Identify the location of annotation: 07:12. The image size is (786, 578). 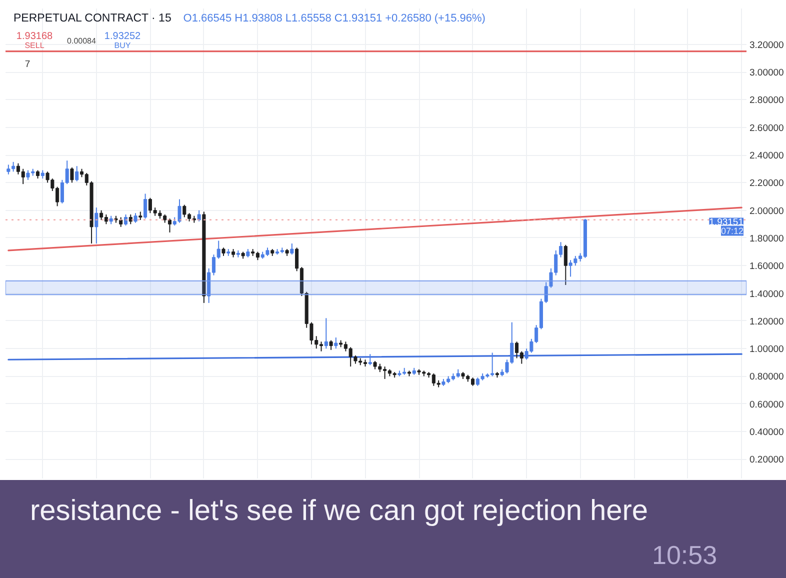
(732, 231).